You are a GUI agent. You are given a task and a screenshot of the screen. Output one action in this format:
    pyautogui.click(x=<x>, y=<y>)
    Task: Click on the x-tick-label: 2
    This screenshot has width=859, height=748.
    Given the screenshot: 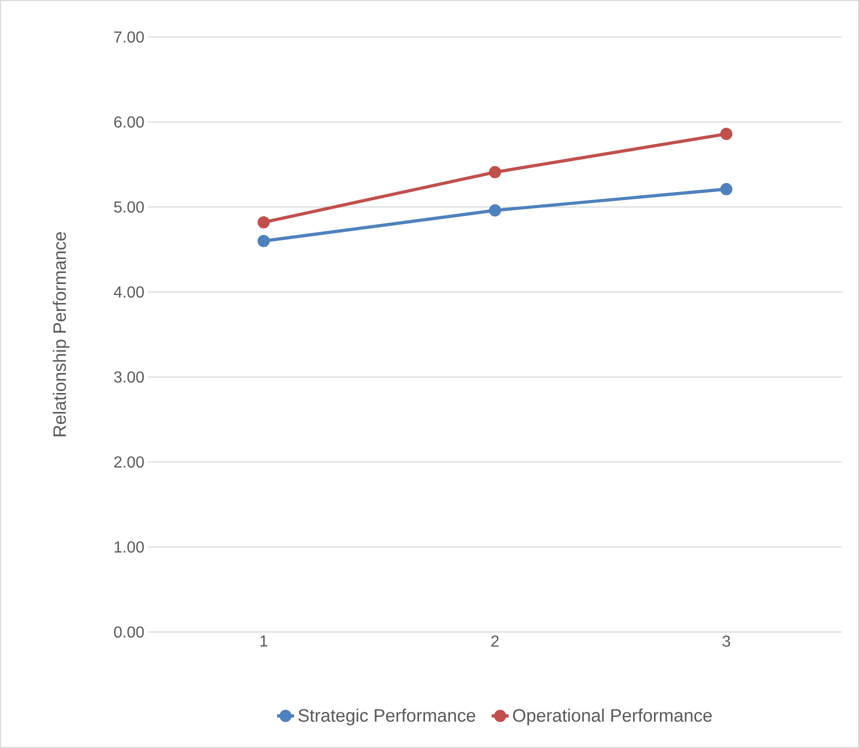 What is the action you would take?
    pyautogui.click(x=495, y=641)
    